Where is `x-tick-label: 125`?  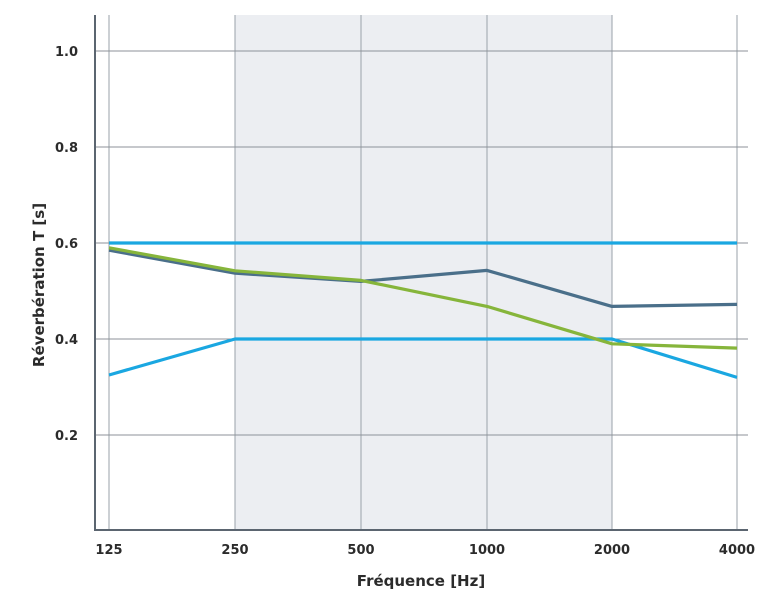 x-tick-label: 125 is located at coordinates (108, 550).